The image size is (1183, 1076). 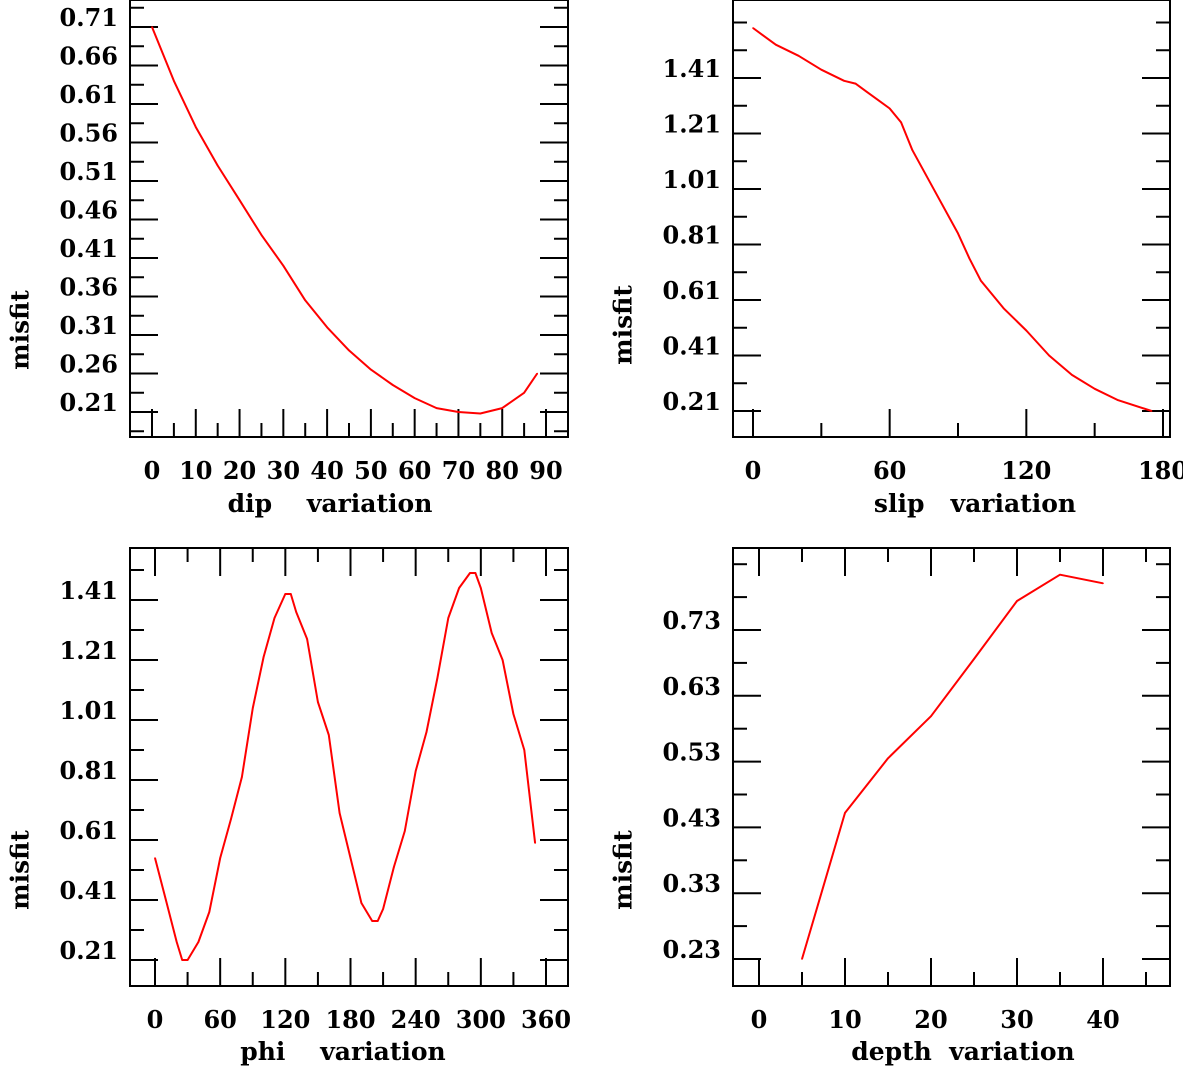 I want to click on x-axis-label: dip variation, so click(x=330, y=503).